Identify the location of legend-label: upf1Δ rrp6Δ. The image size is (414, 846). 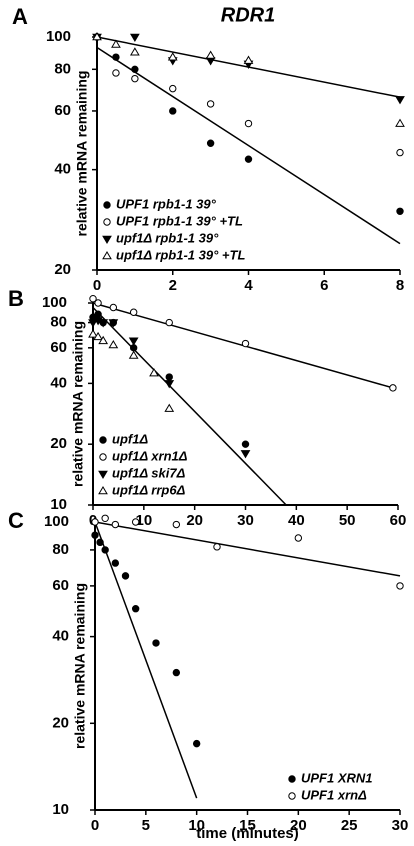
(149, 489).